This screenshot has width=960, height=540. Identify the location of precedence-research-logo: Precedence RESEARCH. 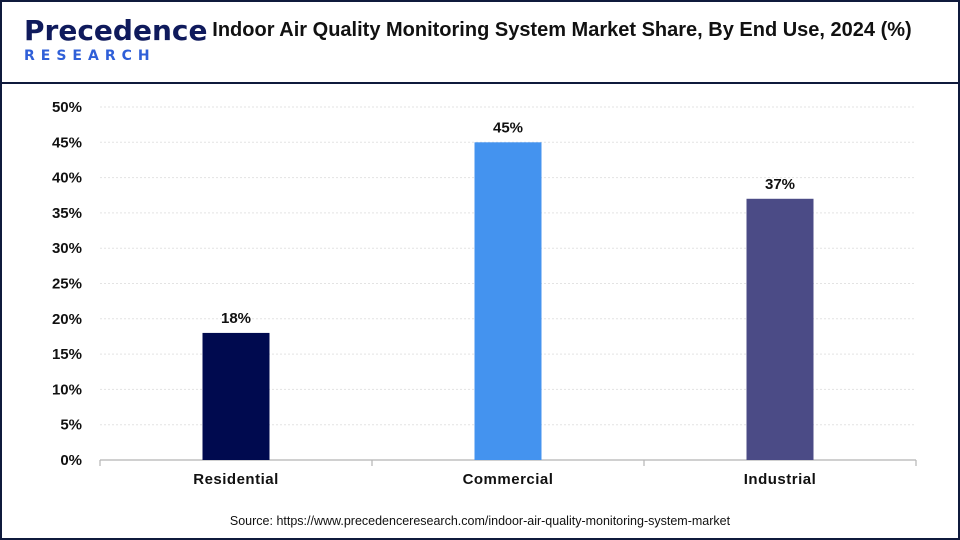
(111, 40).